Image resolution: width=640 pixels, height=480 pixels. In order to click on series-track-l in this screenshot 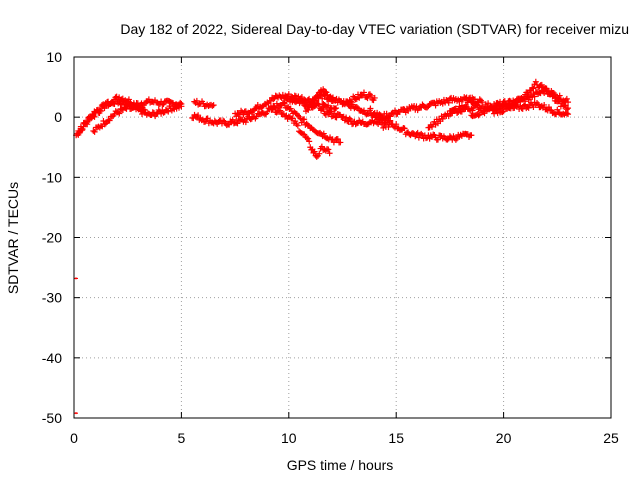, I will do `click(380, 118)`.